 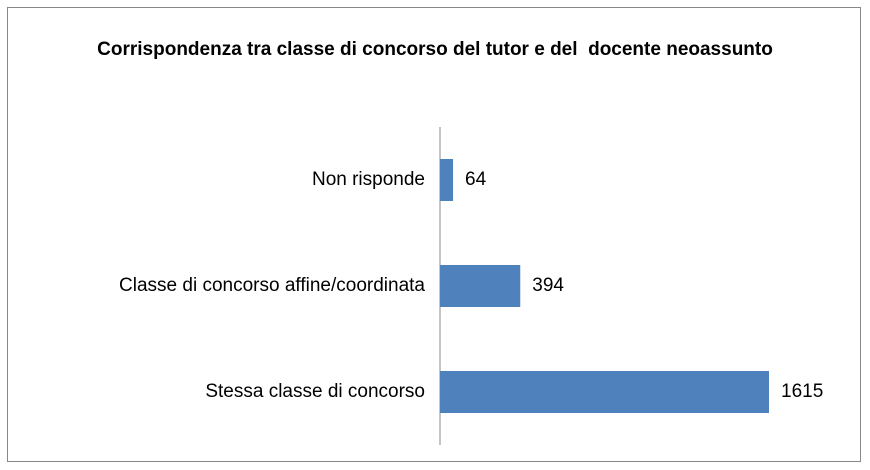 I want to click on value-label: 1615, so click(x=802, y=391).